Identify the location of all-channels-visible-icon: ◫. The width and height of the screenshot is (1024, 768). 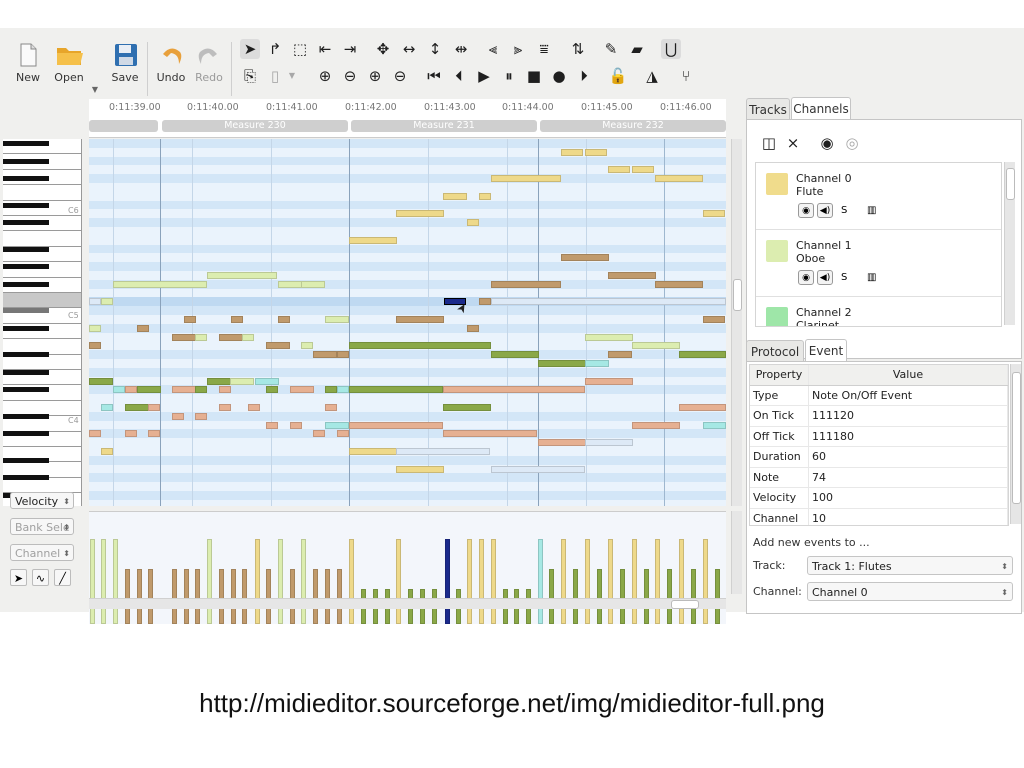
(769, 143).